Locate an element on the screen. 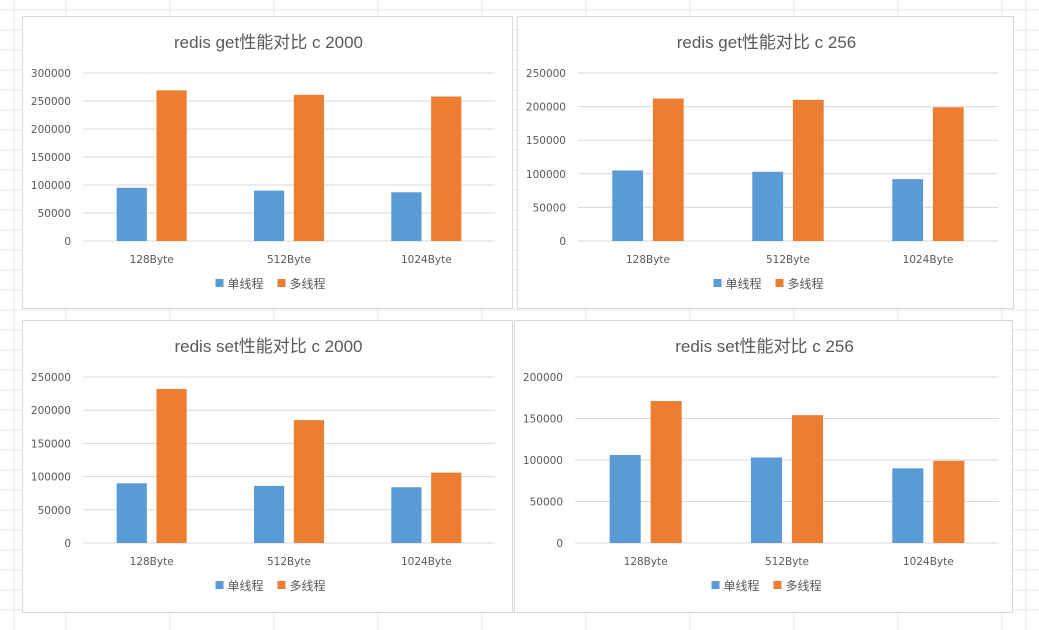  chart-title: redis set性能对比 c 2000 is located at coordinates (268, 346).